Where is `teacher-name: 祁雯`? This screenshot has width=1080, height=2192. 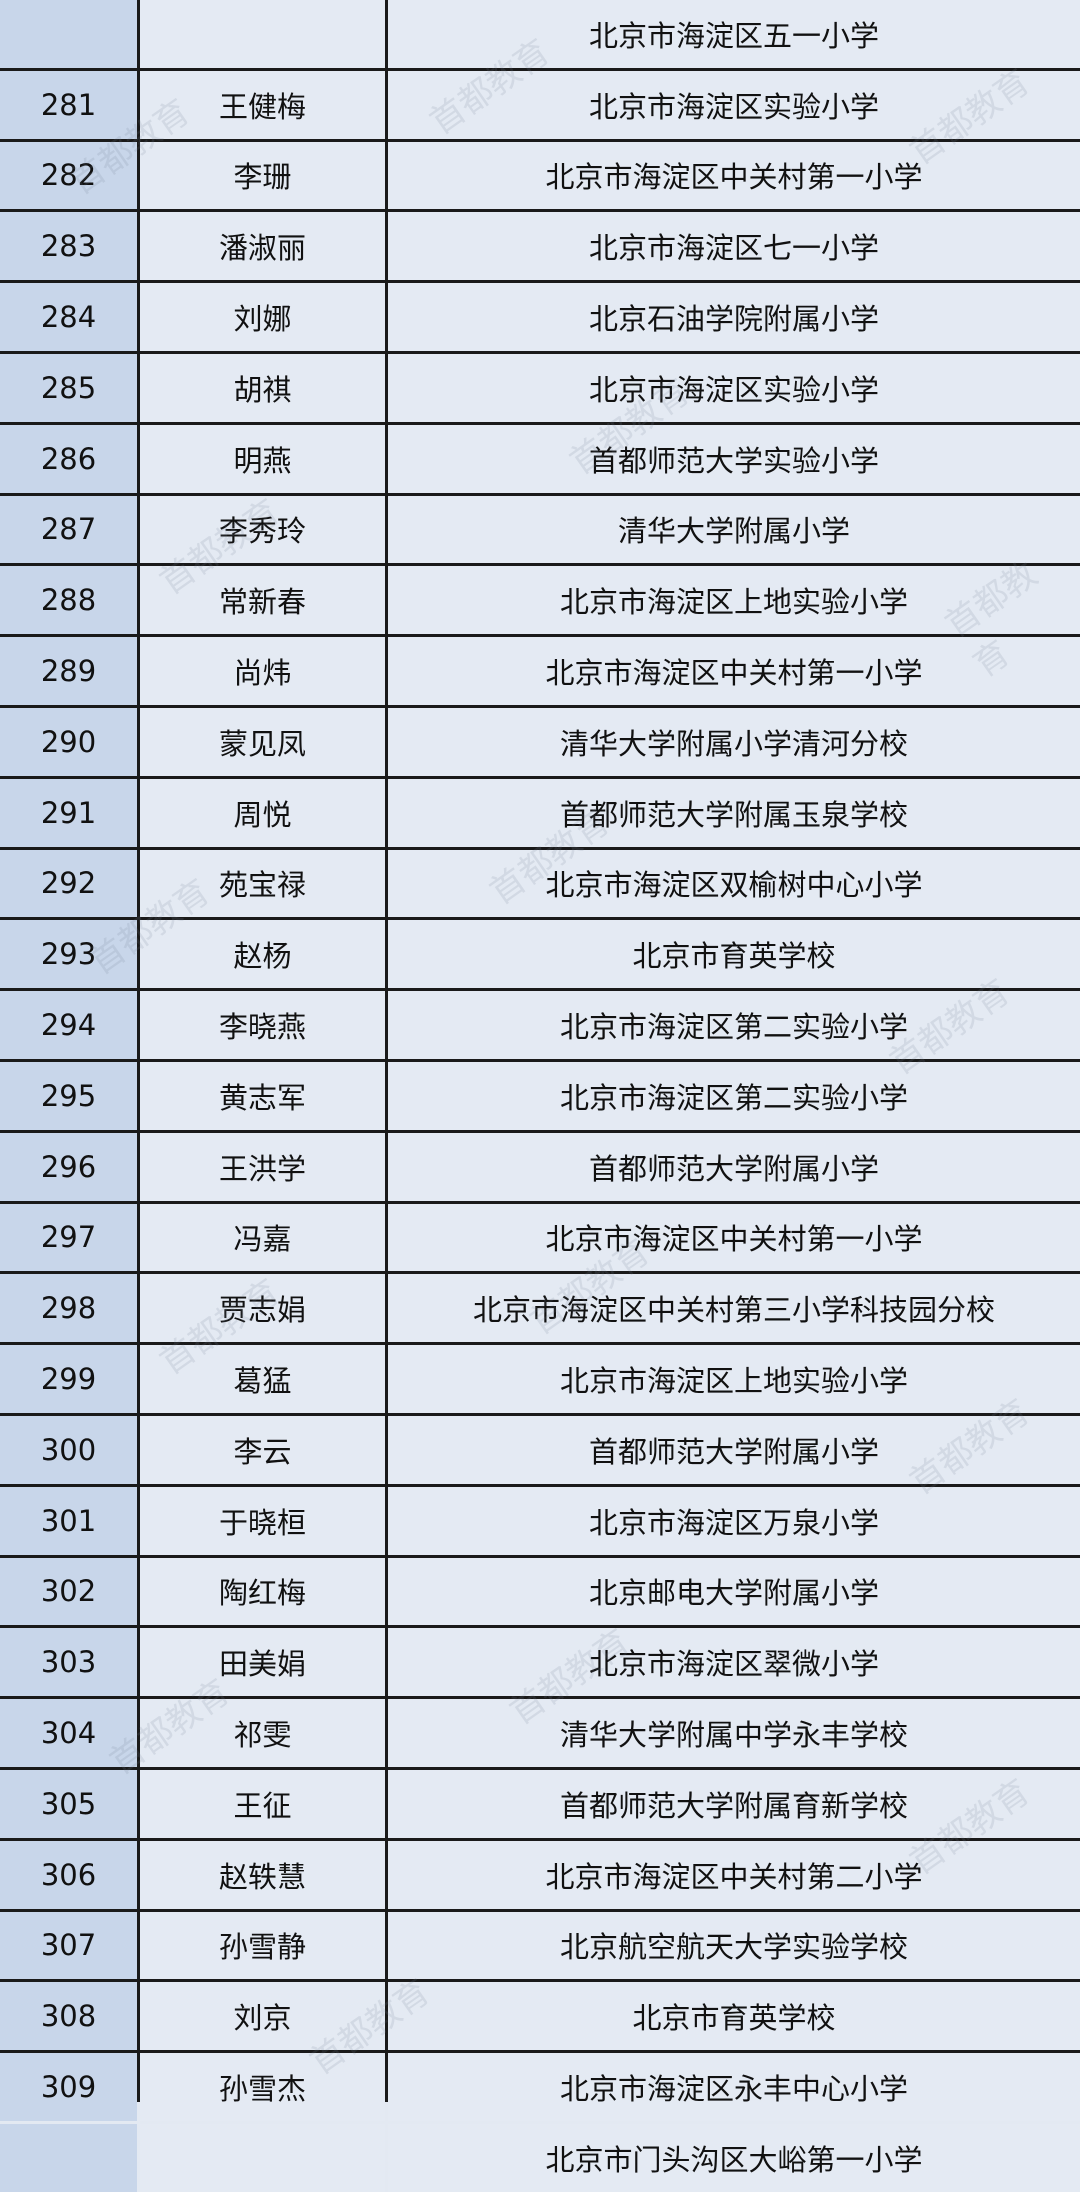 teacher-name: 祁雯 is located at coordinates (262, 1733).